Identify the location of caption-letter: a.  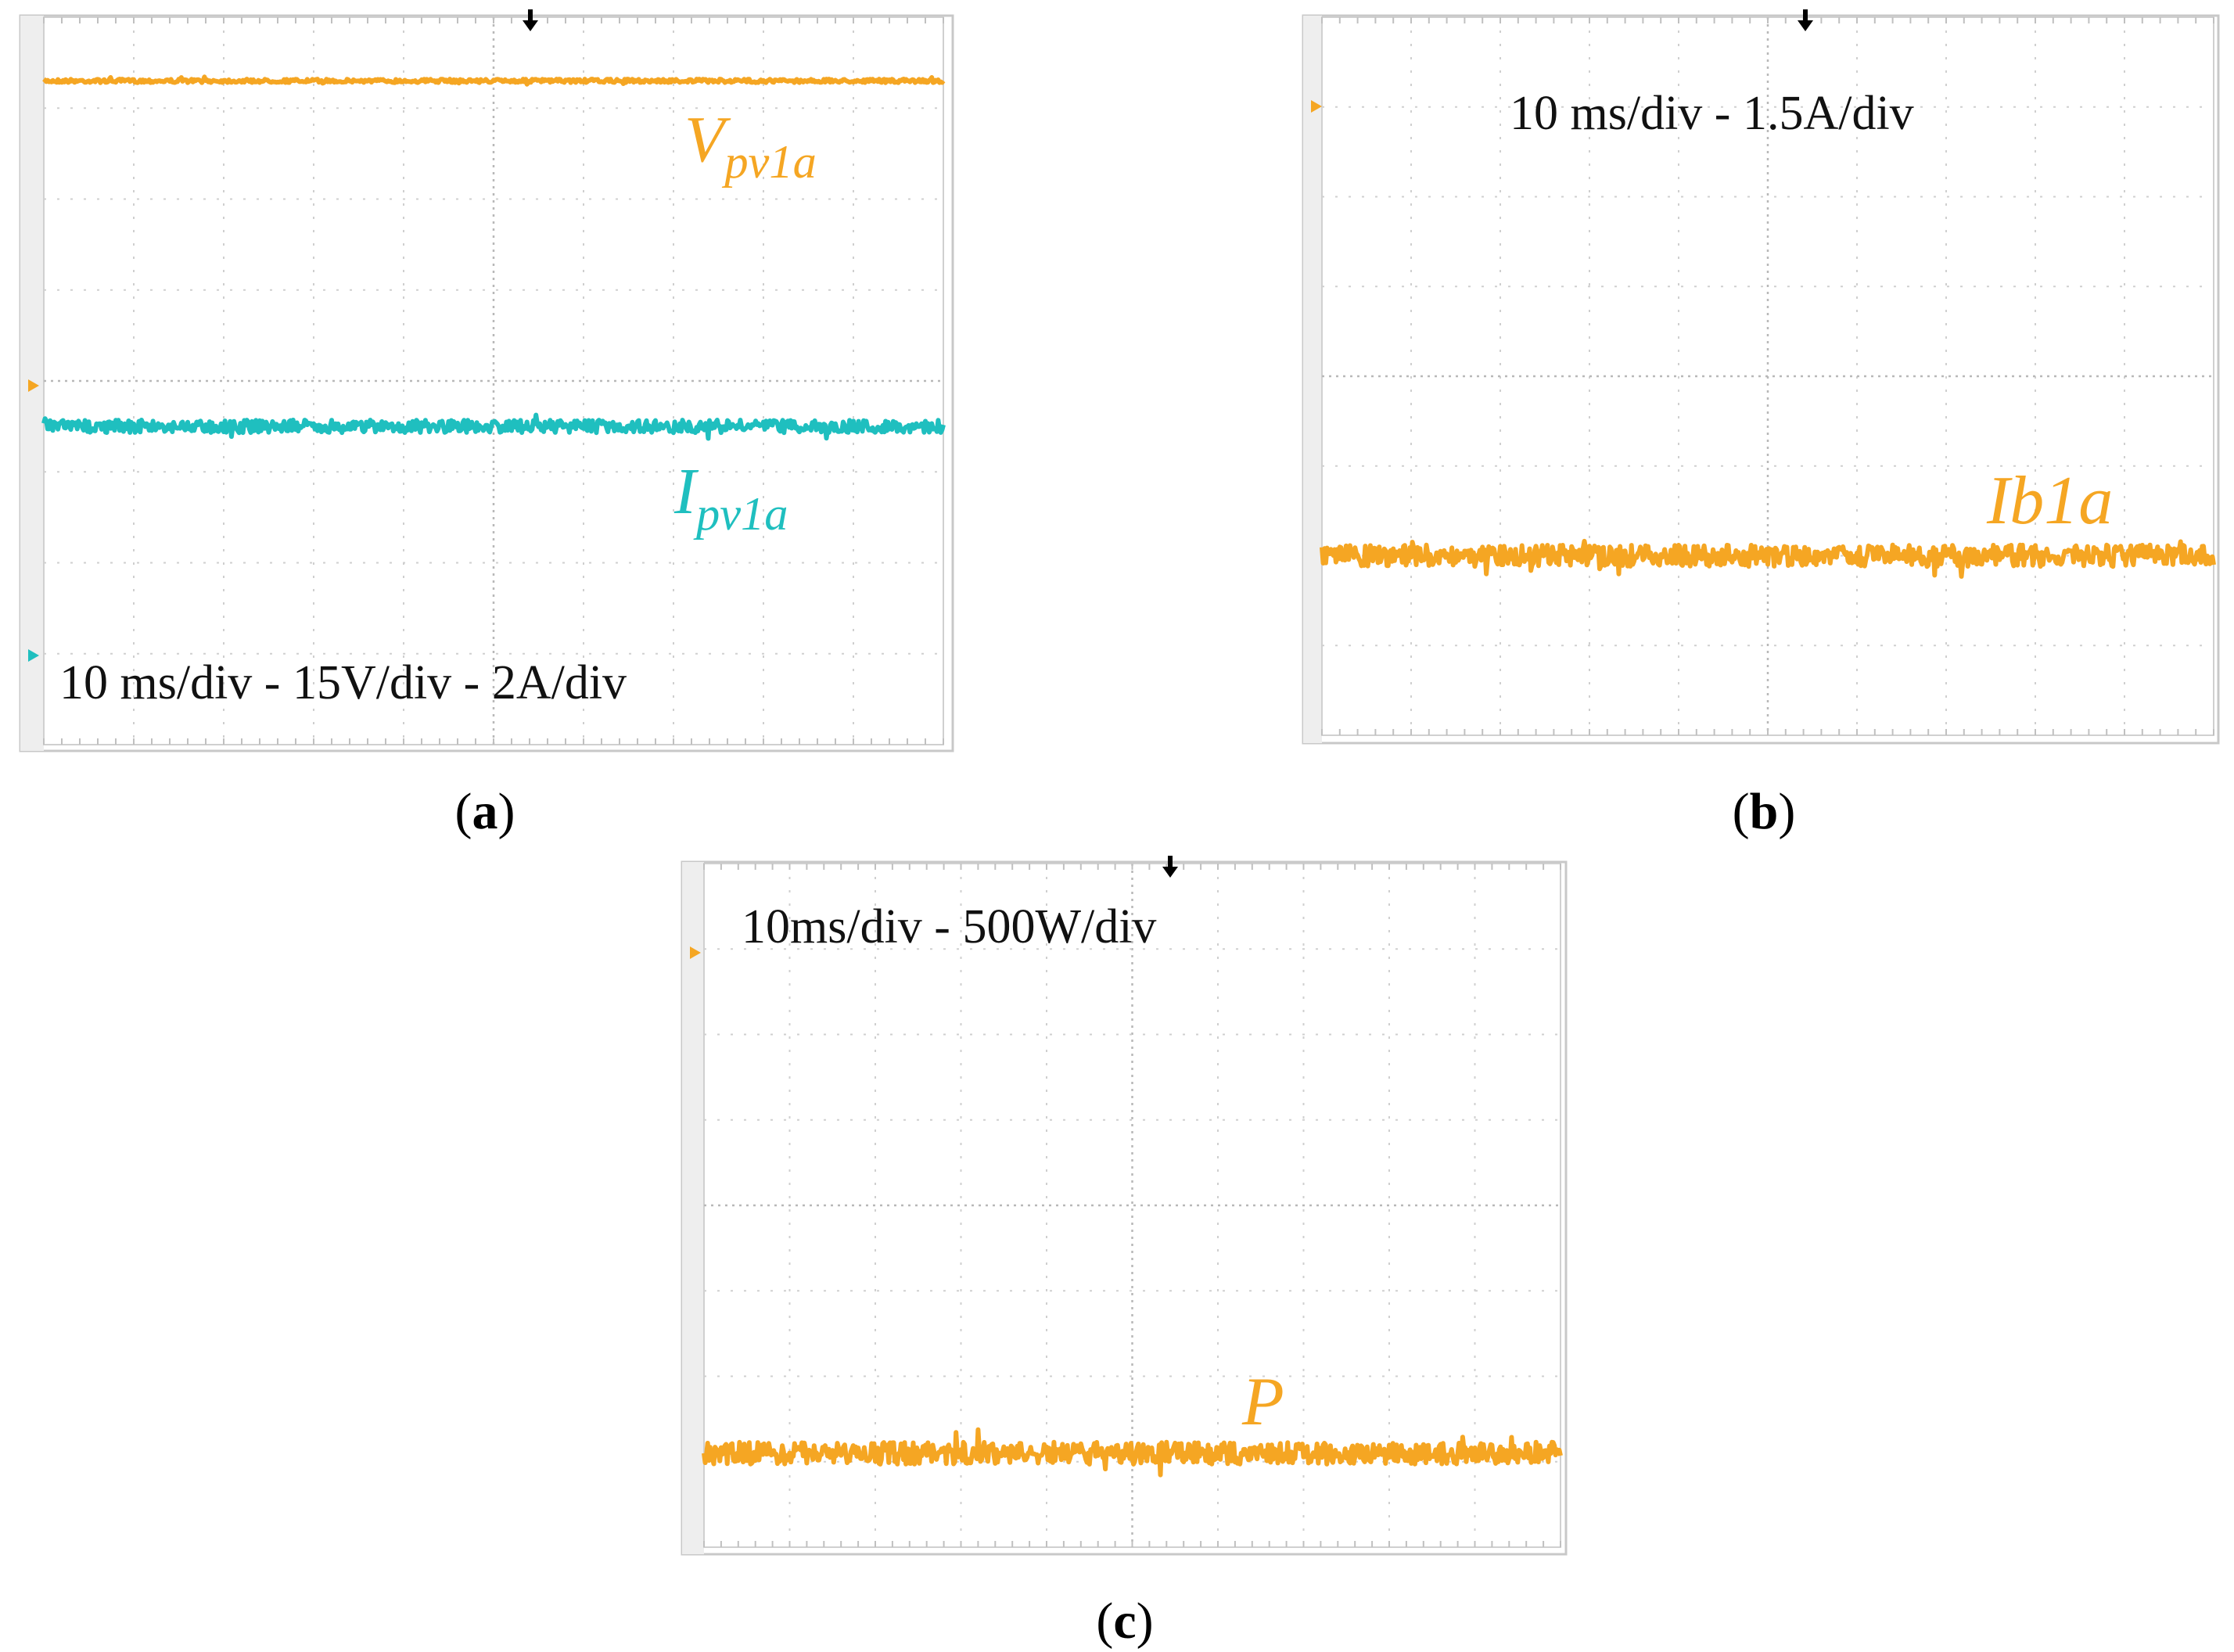
(485, 812).